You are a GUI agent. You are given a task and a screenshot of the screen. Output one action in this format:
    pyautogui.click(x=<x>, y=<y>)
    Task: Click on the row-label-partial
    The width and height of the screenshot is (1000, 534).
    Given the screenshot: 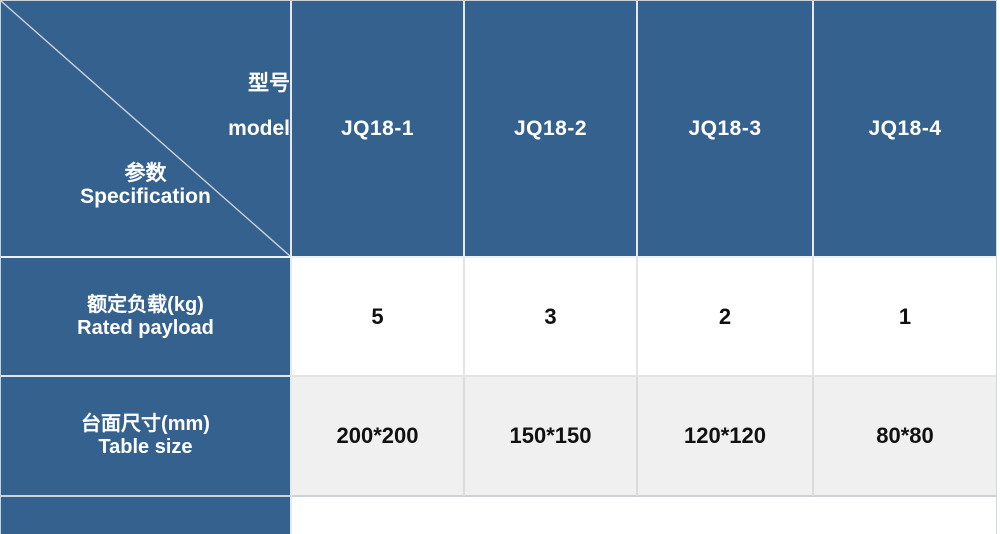 What is the action you would take?
    pyautogui.click(x=146, y=515)
    